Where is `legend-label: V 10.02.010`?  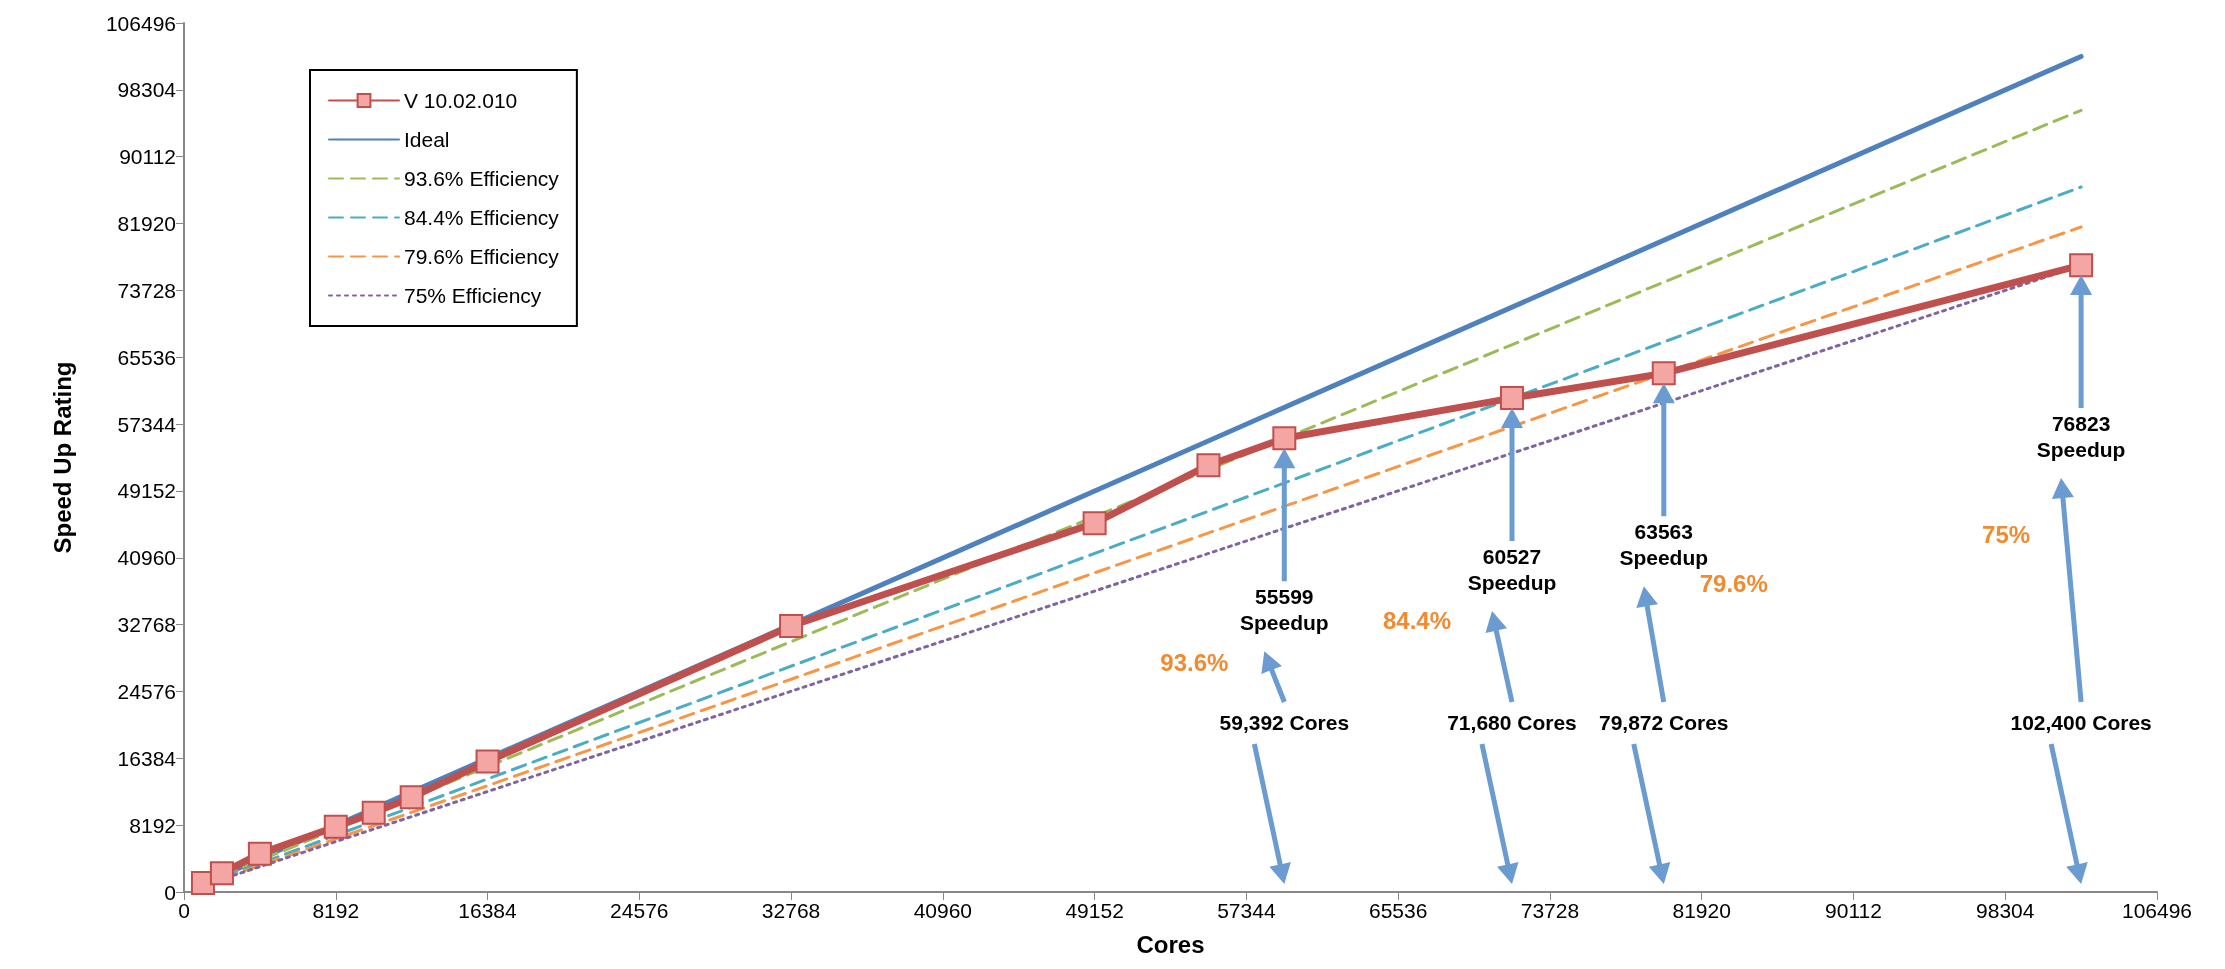 legend-label: V 10.02.010 is located at coordinates (461, 100).